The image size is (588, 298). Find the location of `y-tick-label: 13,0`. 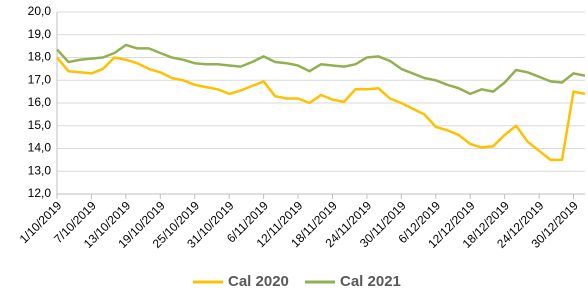

y-tick-label: 13,0 is located at coordinates (40, 170).